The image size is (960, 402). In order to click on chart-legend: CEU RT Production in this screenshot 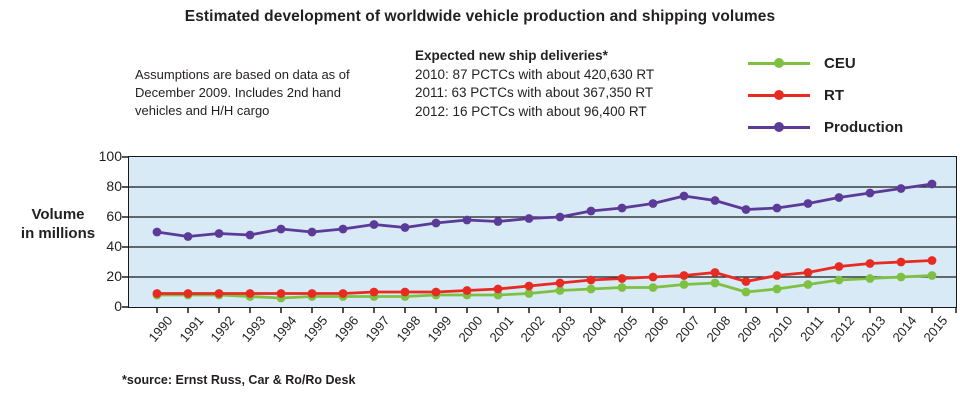, I will do `click(825, 95)`.